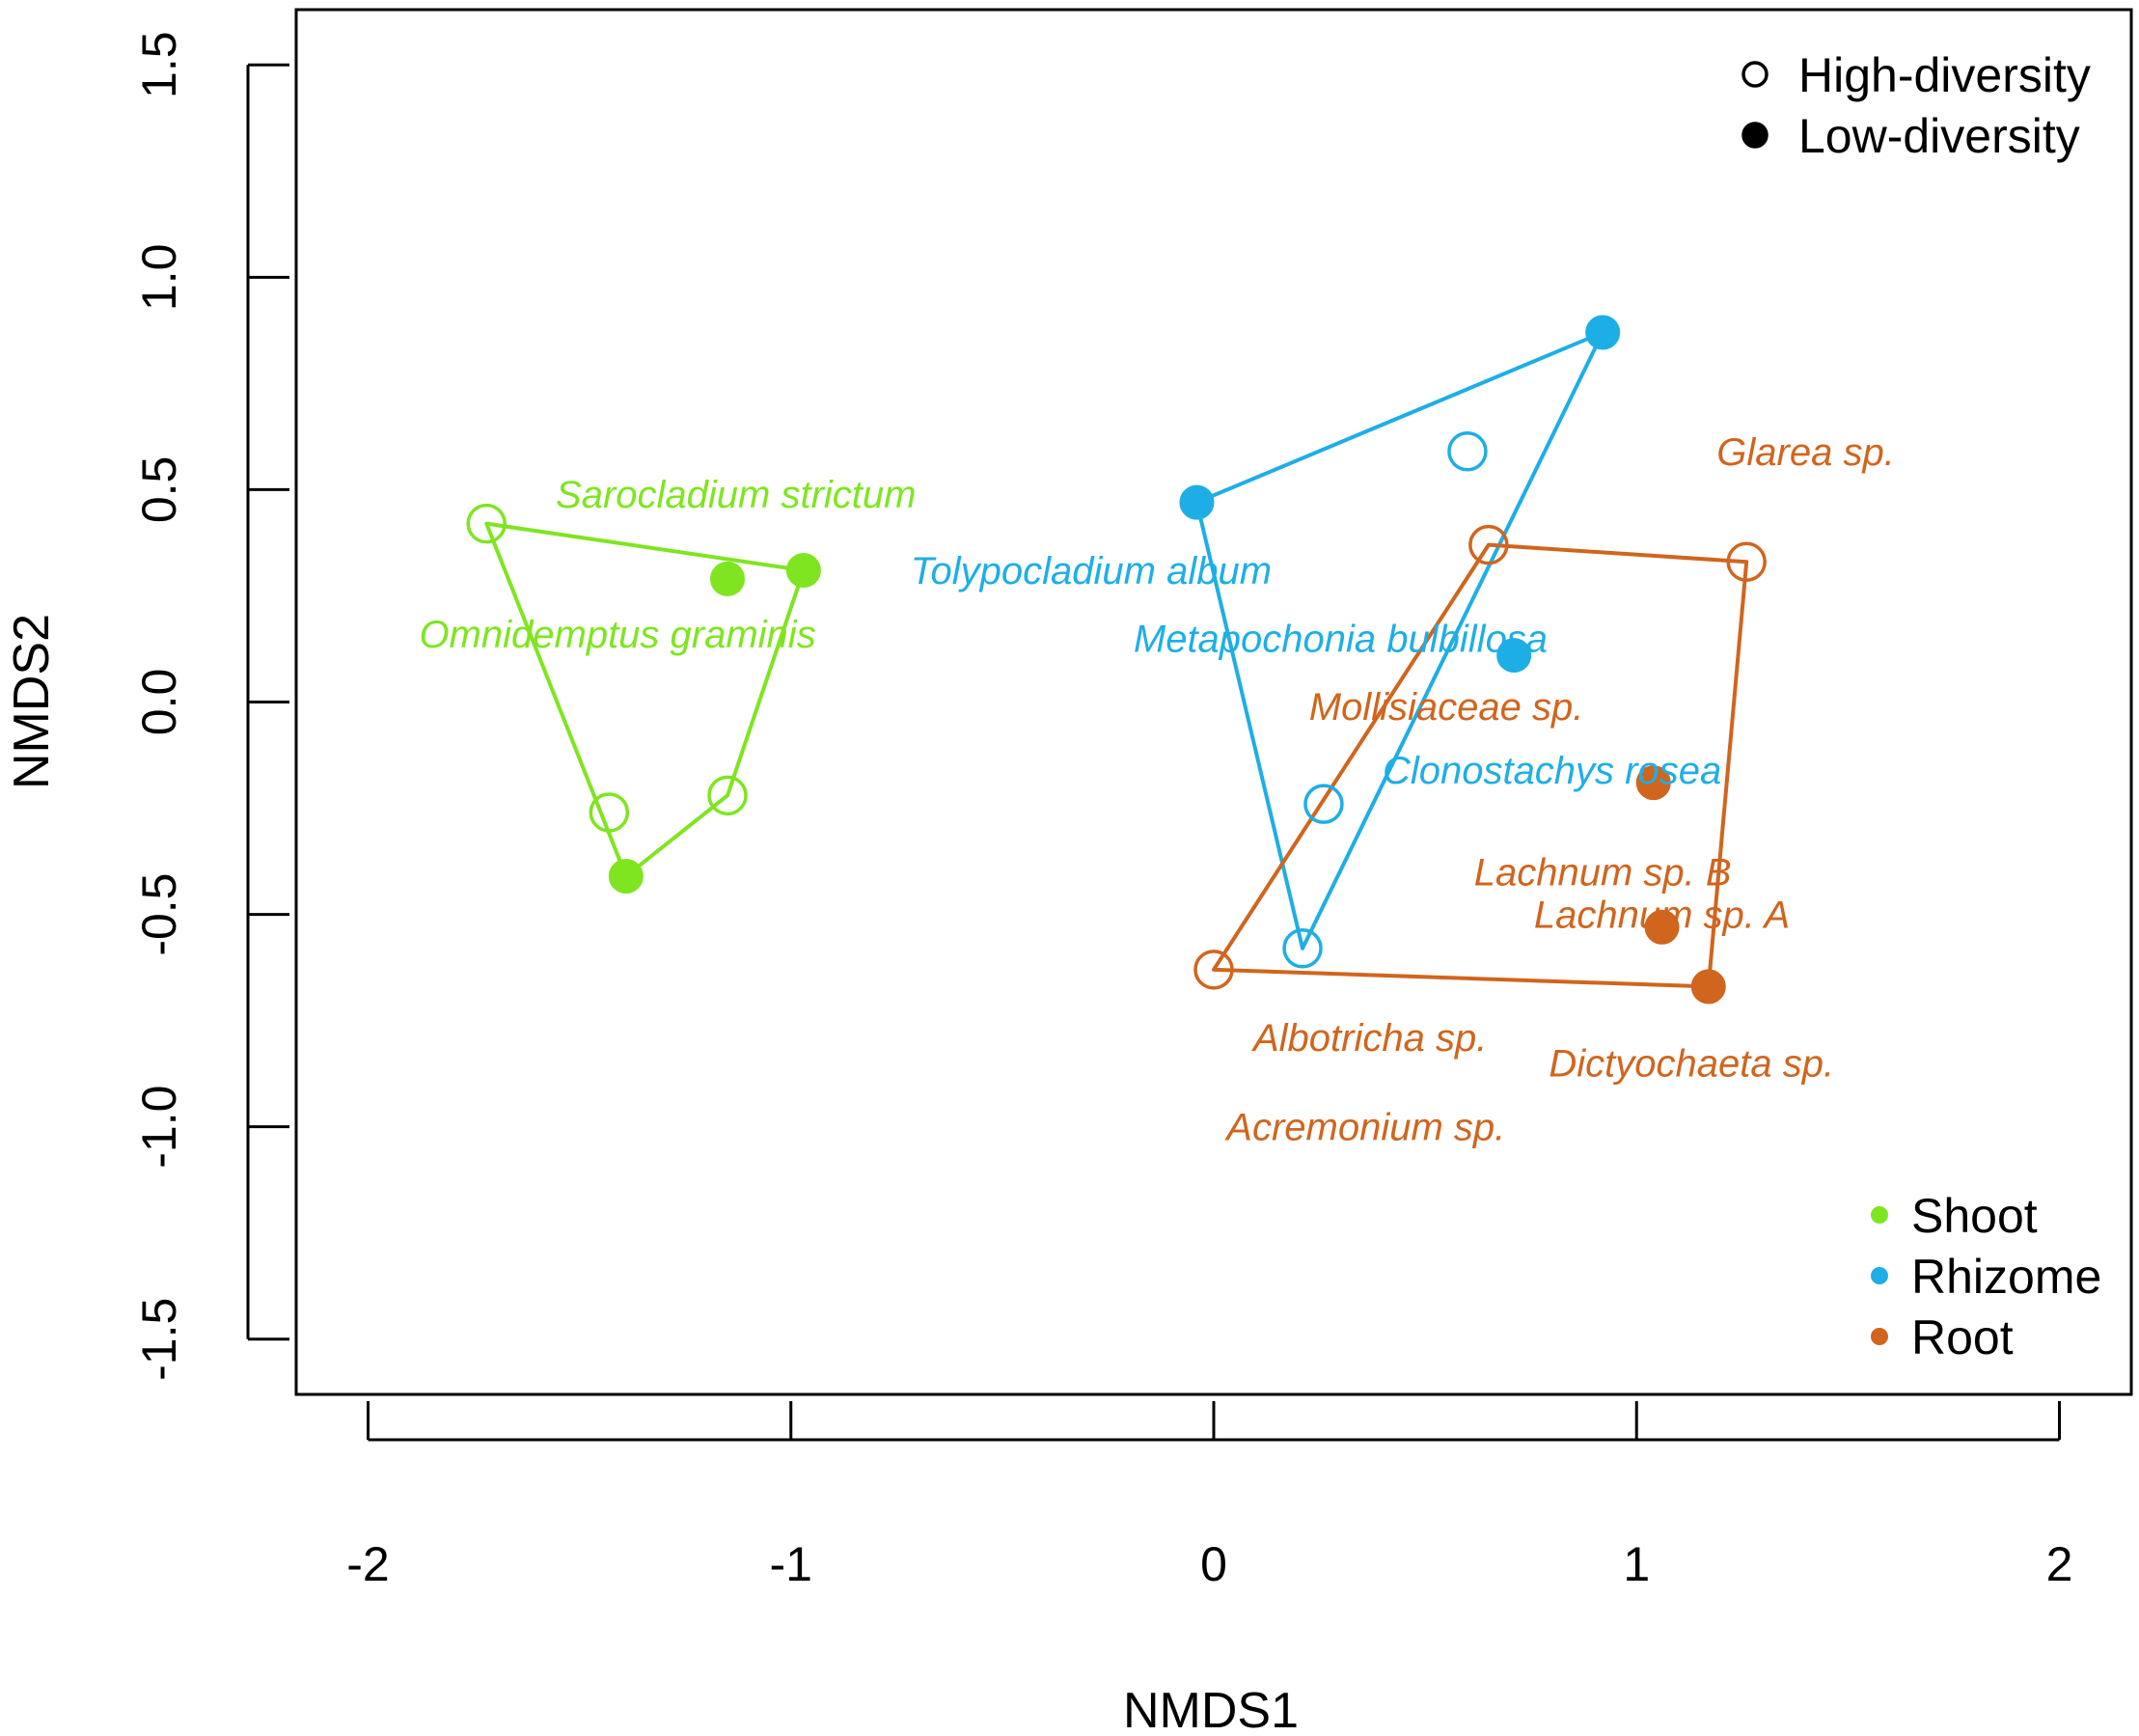  I want to click on species-label: Tolypocladium album, so click(1091, 571).